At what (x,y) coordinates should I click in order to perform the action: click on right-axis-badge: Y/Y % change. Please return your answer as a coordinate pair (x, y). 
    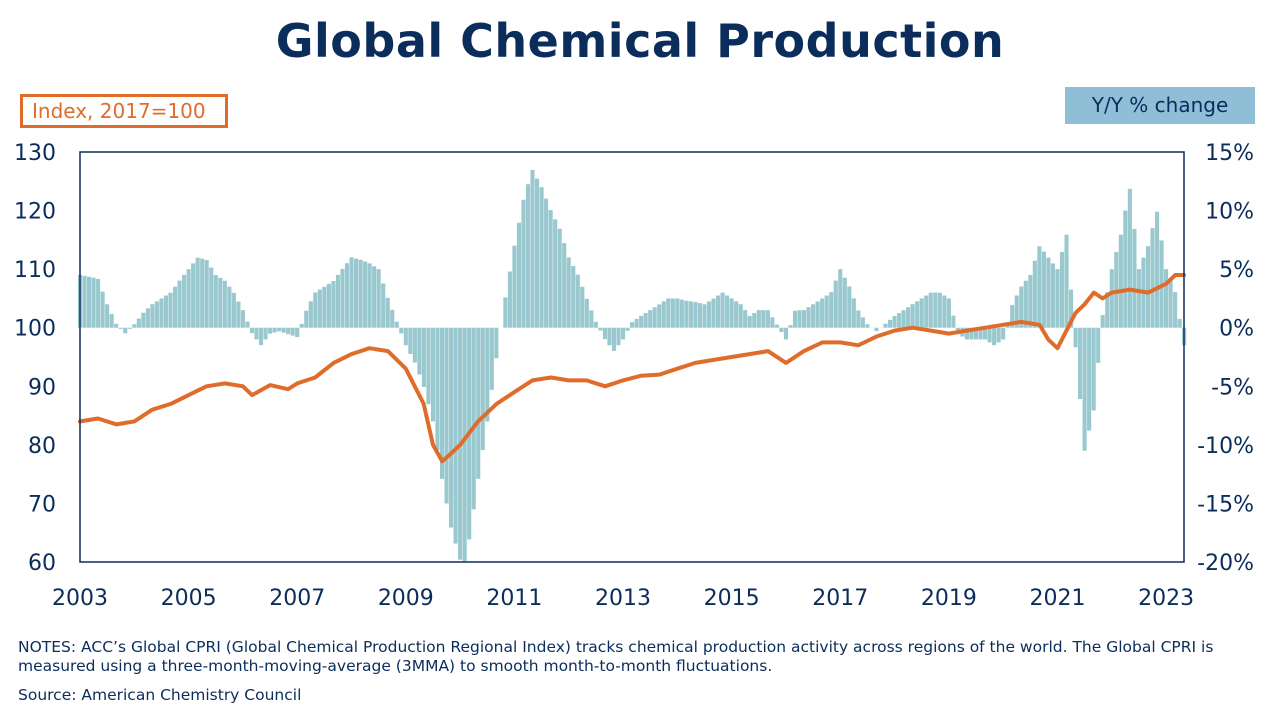
    Looking at the image, I should click on (1160, 105).